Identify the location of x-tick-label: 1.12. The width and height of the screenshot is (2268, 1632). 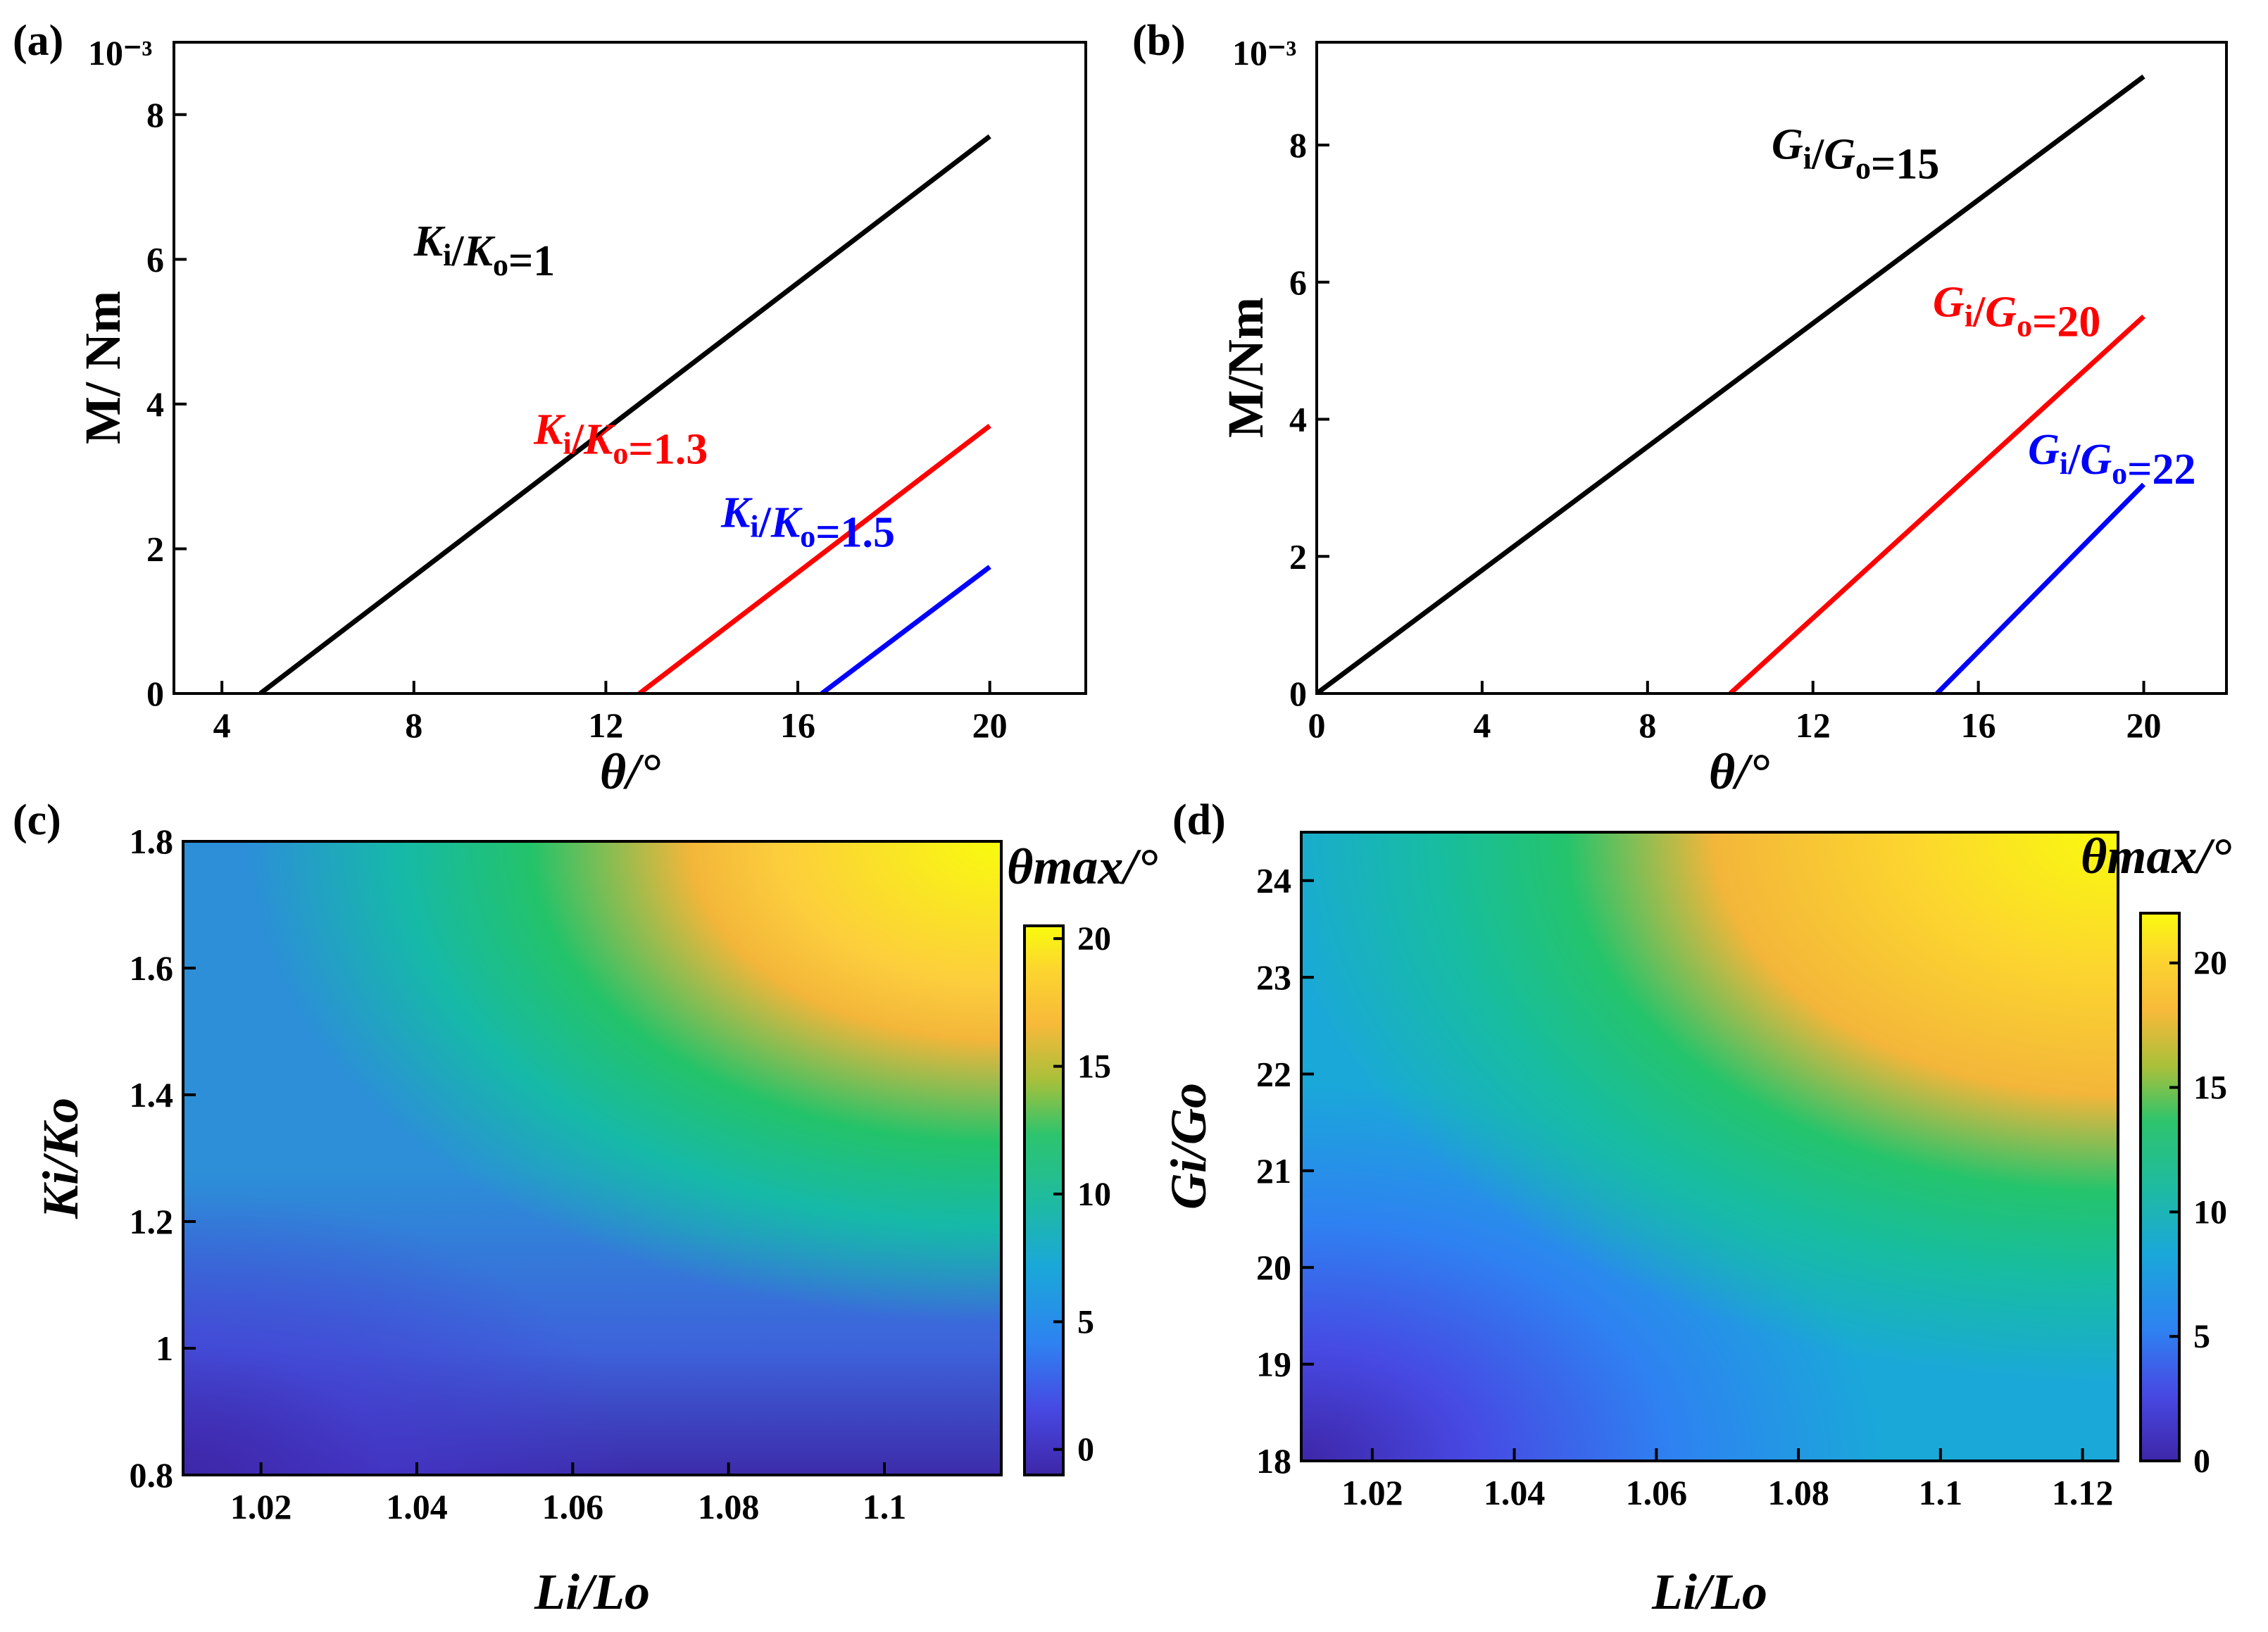
(2083, 1493).